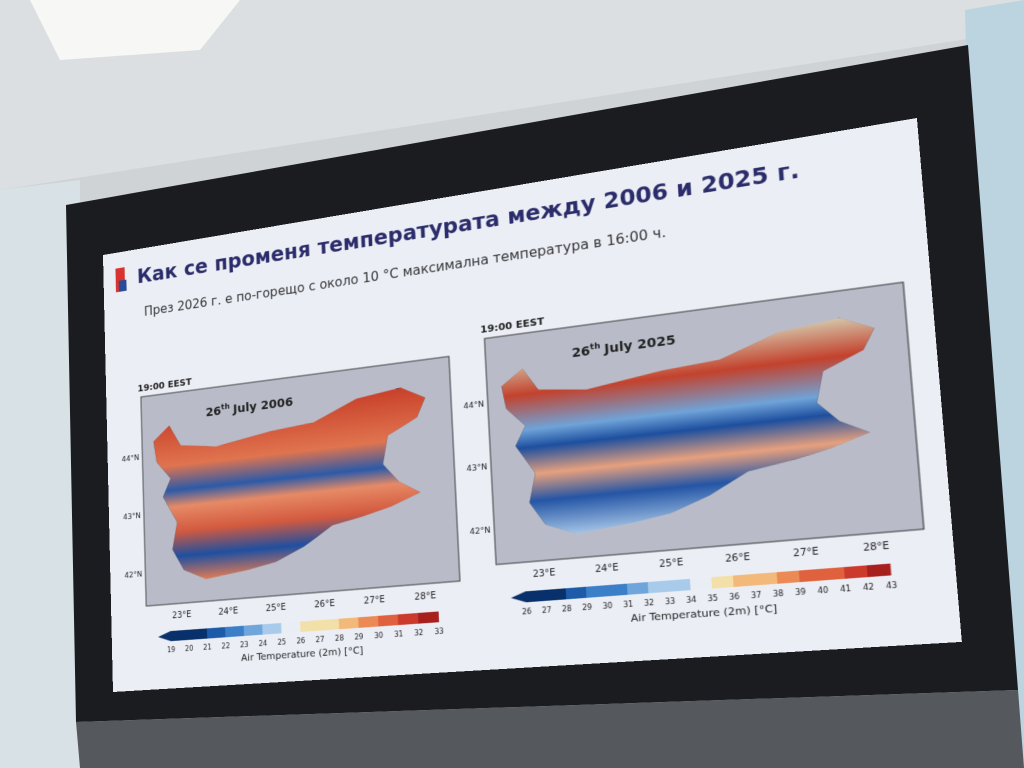 This screenshot has height=768, width=1024. I want to click on lower-wall, so click(550, 729).